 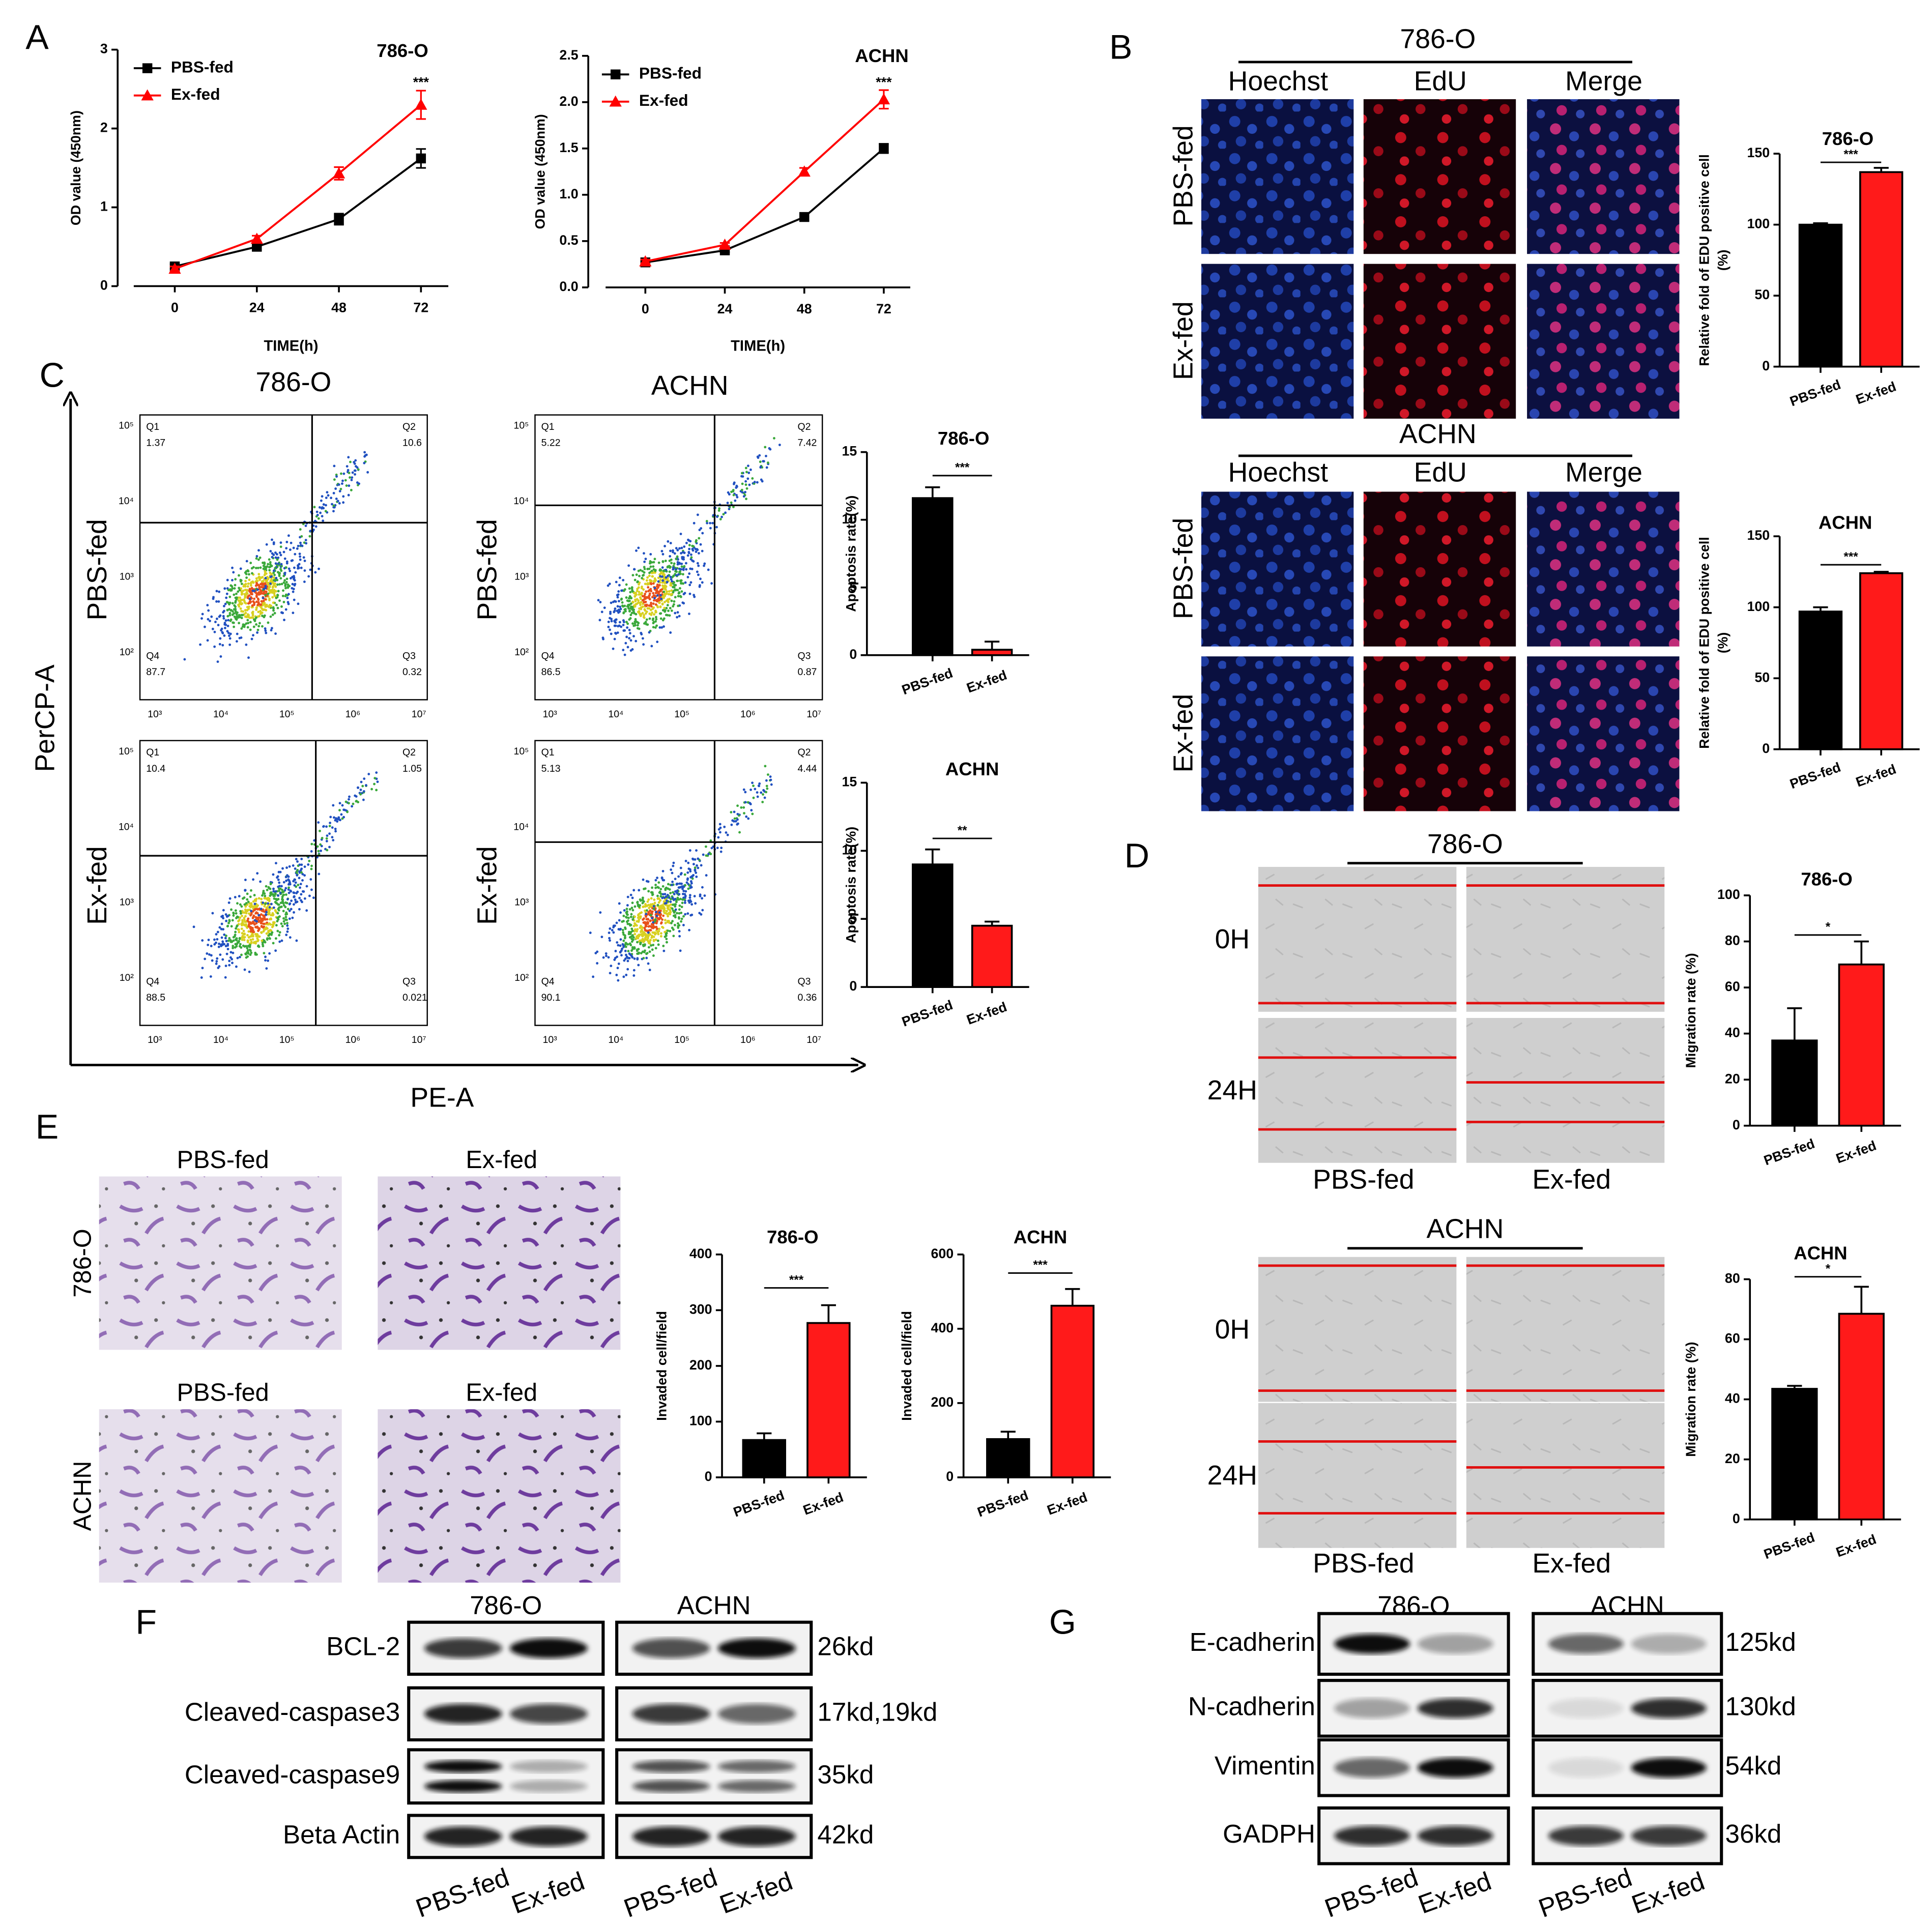 What do you see at coordinates (52, 375) in the screenshot?
I see `panel-label: C` at bounding box center [52, 375].